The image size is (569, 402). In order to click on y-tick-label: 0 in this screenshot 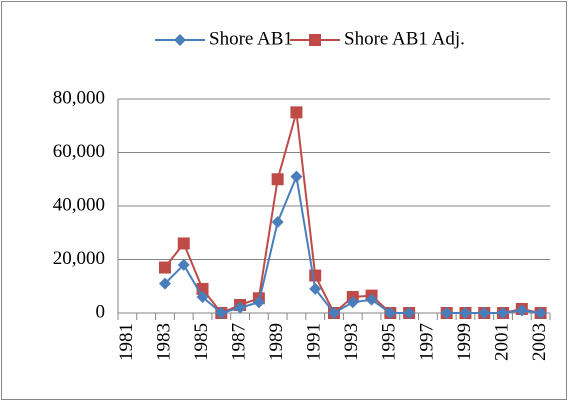, I will do `click(101, 311)`.